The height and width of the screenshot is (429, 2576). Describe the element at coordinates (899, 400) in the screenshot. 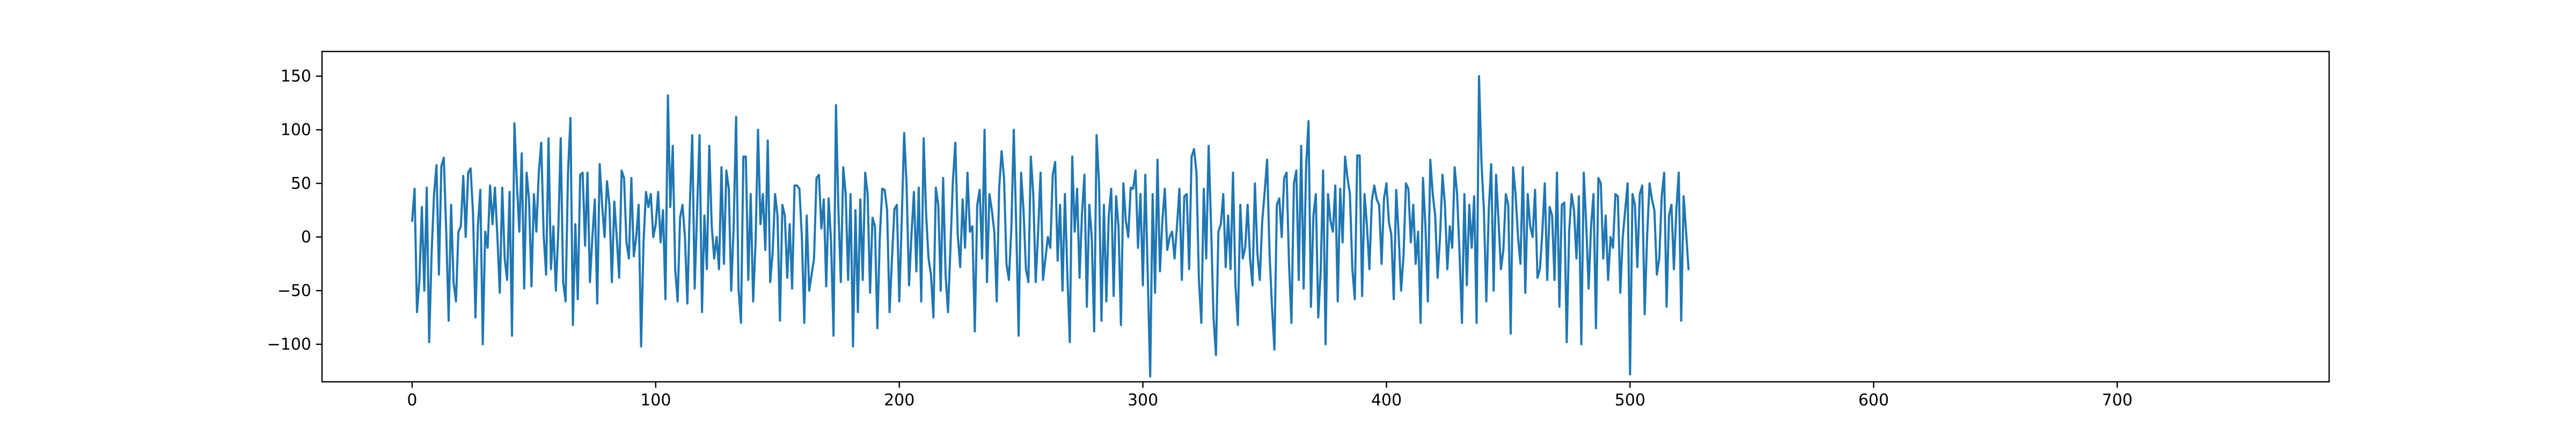

I see `x-tick-label: 200` at that location.